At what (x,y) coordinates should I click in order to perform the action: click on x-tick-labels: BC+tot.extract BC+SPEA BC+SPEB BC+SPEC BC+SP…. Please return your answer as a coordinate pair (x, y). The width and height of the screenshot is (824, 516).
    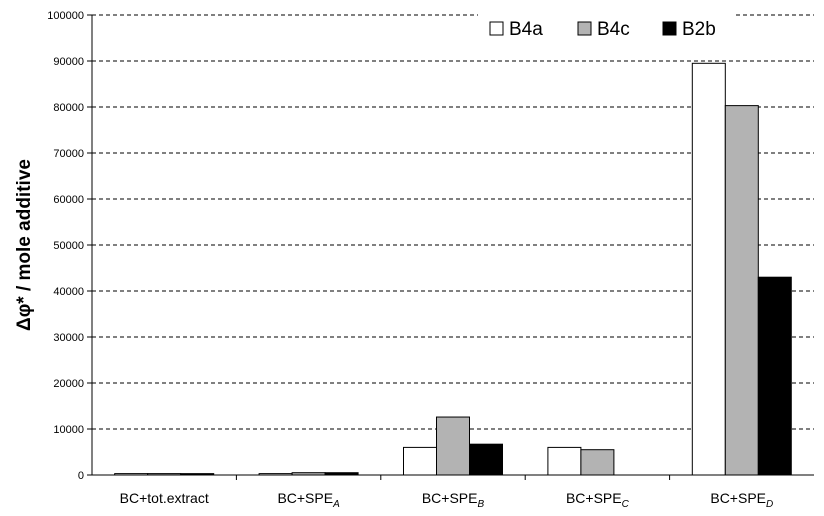
    Looking at the image, I should click on (447, 500).